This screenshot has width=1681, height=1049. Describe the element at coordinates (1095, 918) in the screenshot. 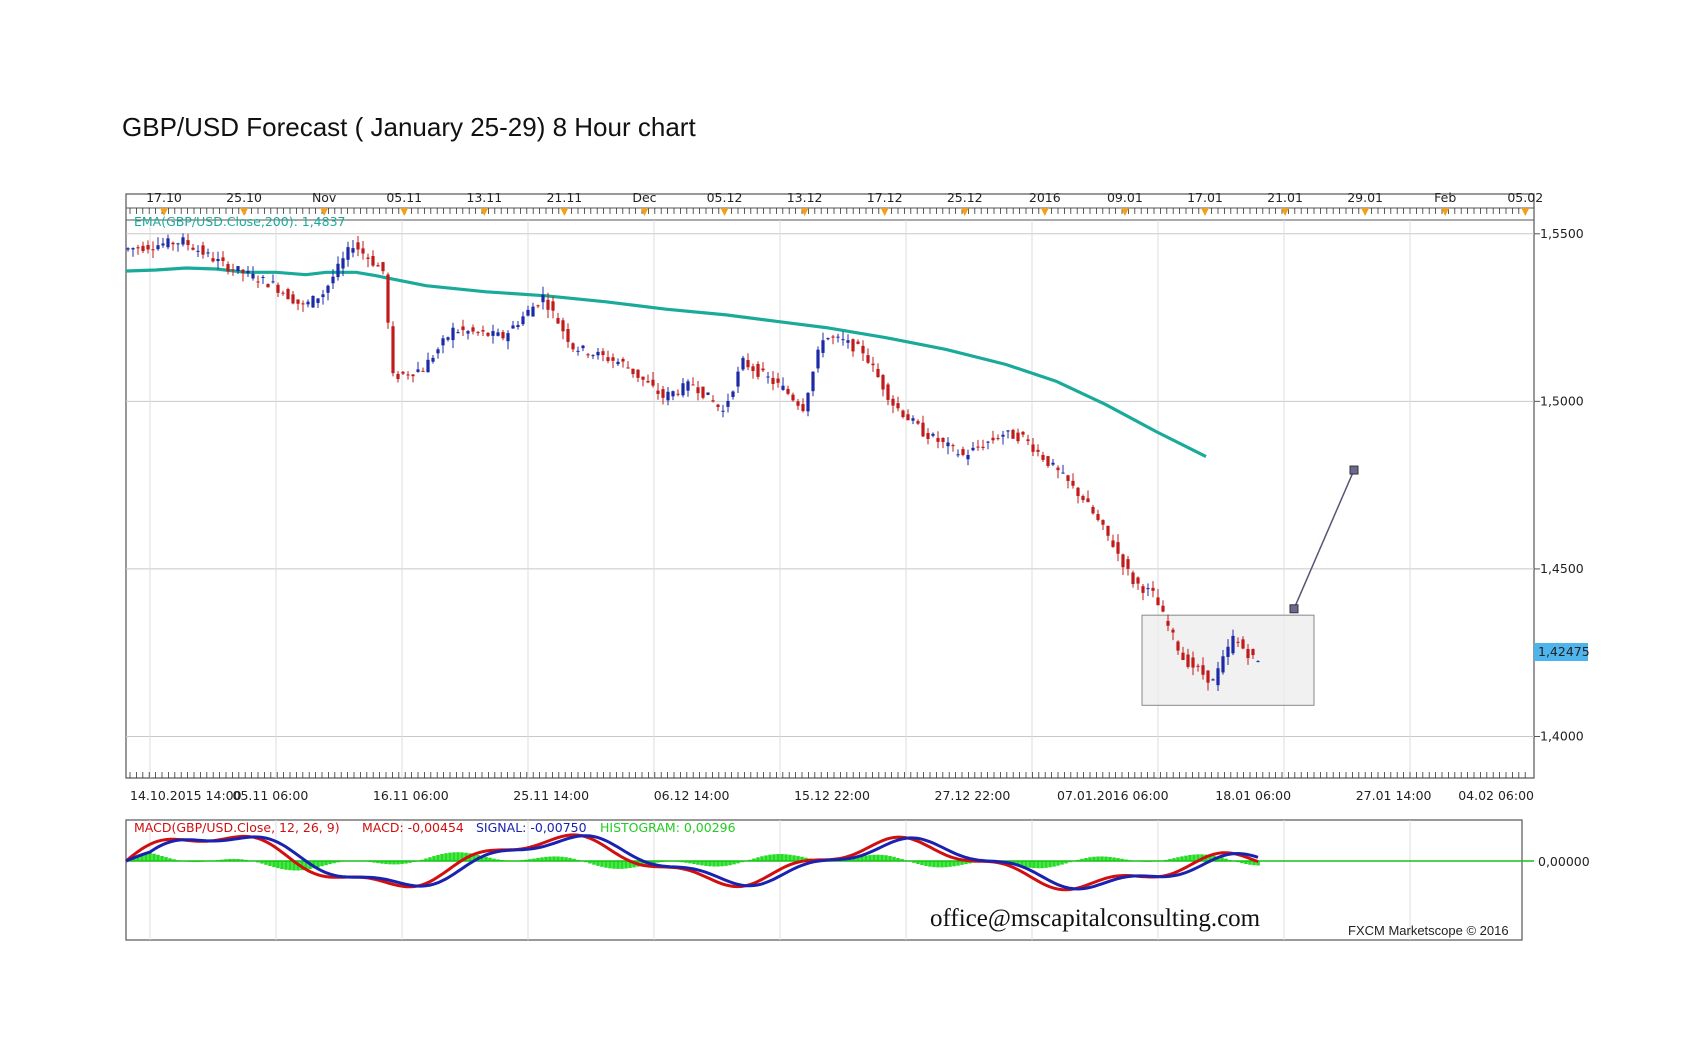

I see `watermark-email: office@mscapitalconsulting.com` at that location.